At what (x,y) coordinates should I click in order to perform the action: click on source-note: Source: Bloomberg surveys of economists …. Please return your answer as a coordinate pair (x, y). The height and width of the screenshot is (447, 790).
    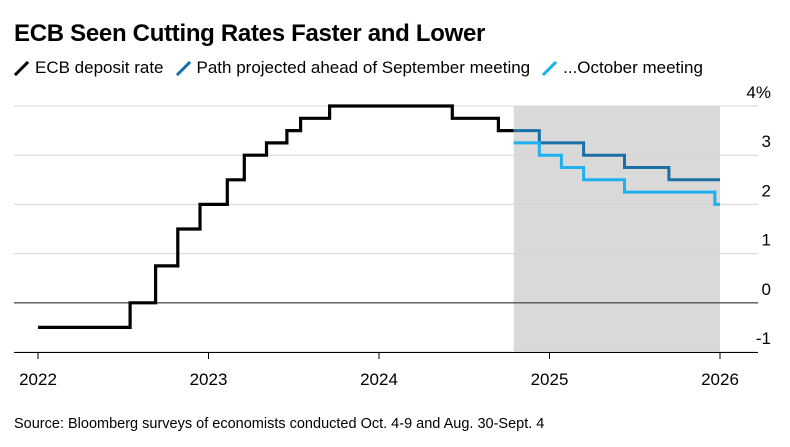
    Looking at the image, I should click on (279, 424).